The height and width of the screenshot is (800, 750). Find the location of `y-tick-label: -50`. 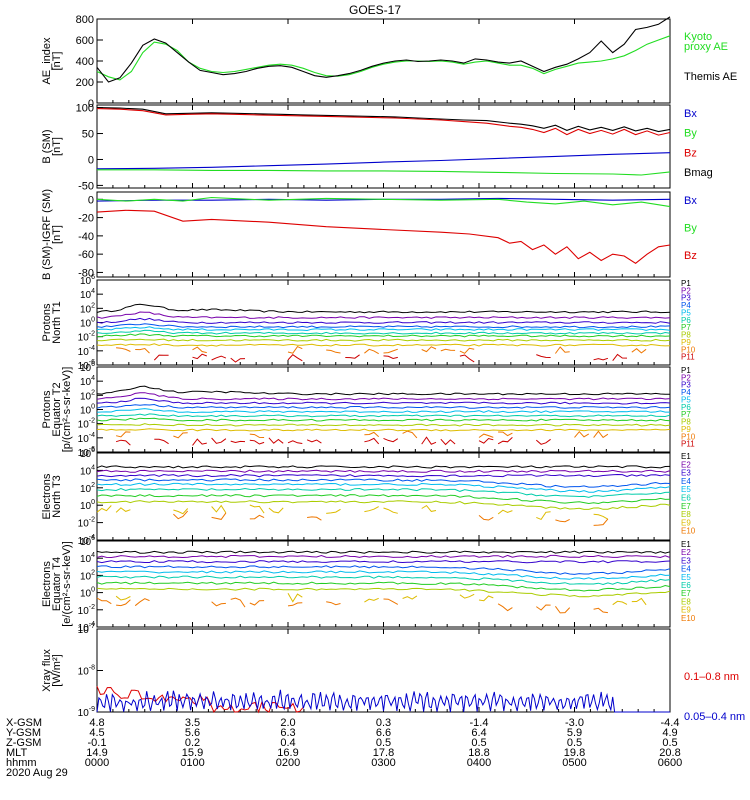

y-tick-label: -50 is located at coordinates (86, 186).